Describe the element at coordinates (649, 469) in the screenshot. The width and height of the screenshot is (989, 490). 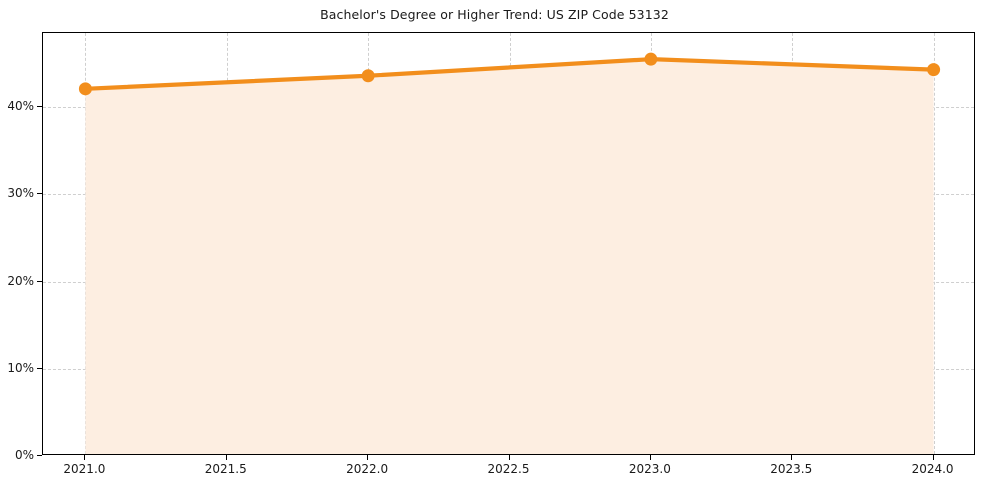
I see `x-tick-label: 2023.0` at that location.